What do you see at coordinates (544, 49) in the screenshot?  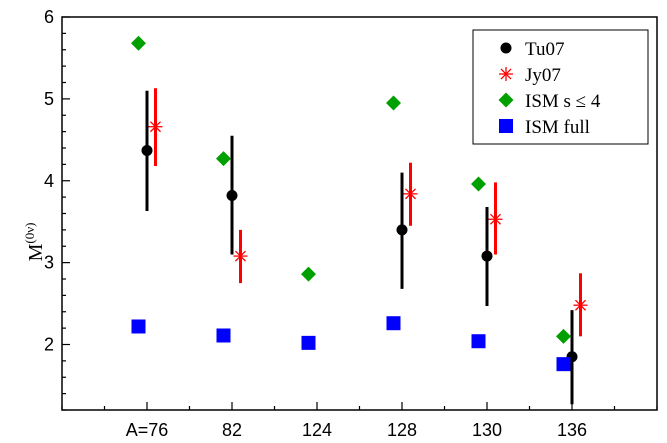 I see `legend-label: Tu07` at bounding box center [544, 49].